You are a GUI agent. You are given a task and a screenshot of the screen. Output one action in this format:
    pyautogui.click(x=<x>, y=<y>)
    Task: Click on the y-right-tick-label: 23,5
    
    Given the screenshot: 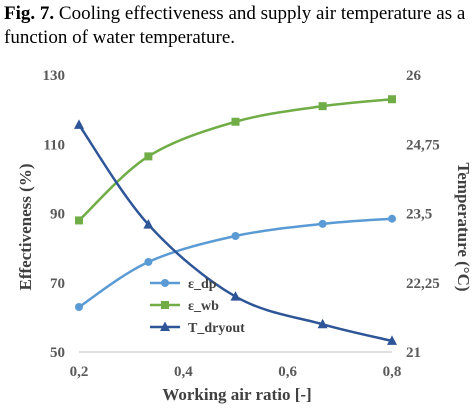 What is the action you would take?
    pyautogui.click(x=419, y=215)
    